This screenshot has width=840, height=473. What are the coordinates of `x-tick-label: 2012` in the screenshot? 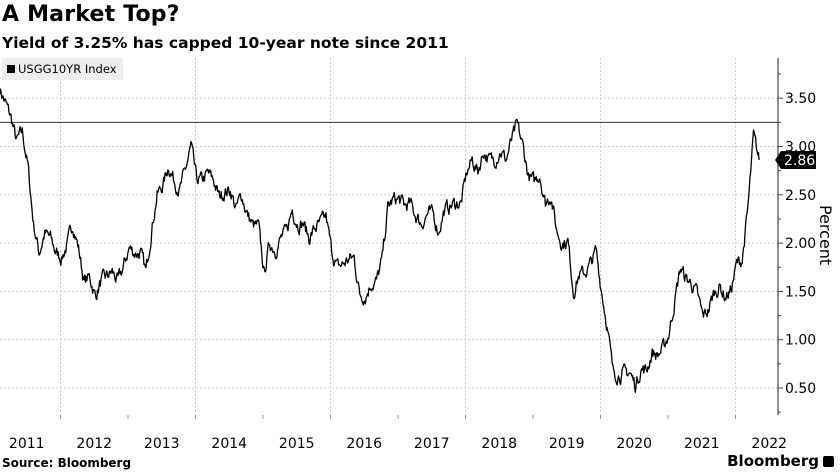 It's located at (94, 444).